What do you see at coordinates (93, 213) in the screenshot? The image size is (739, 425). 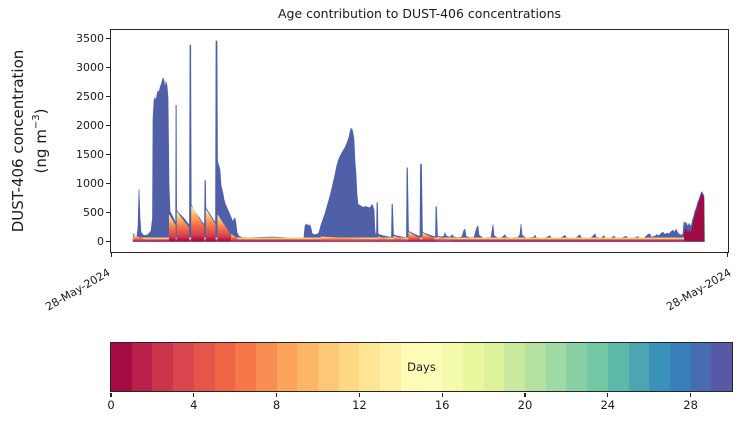 I see `y-tick-label: 500` at bounding box center [93, 213].